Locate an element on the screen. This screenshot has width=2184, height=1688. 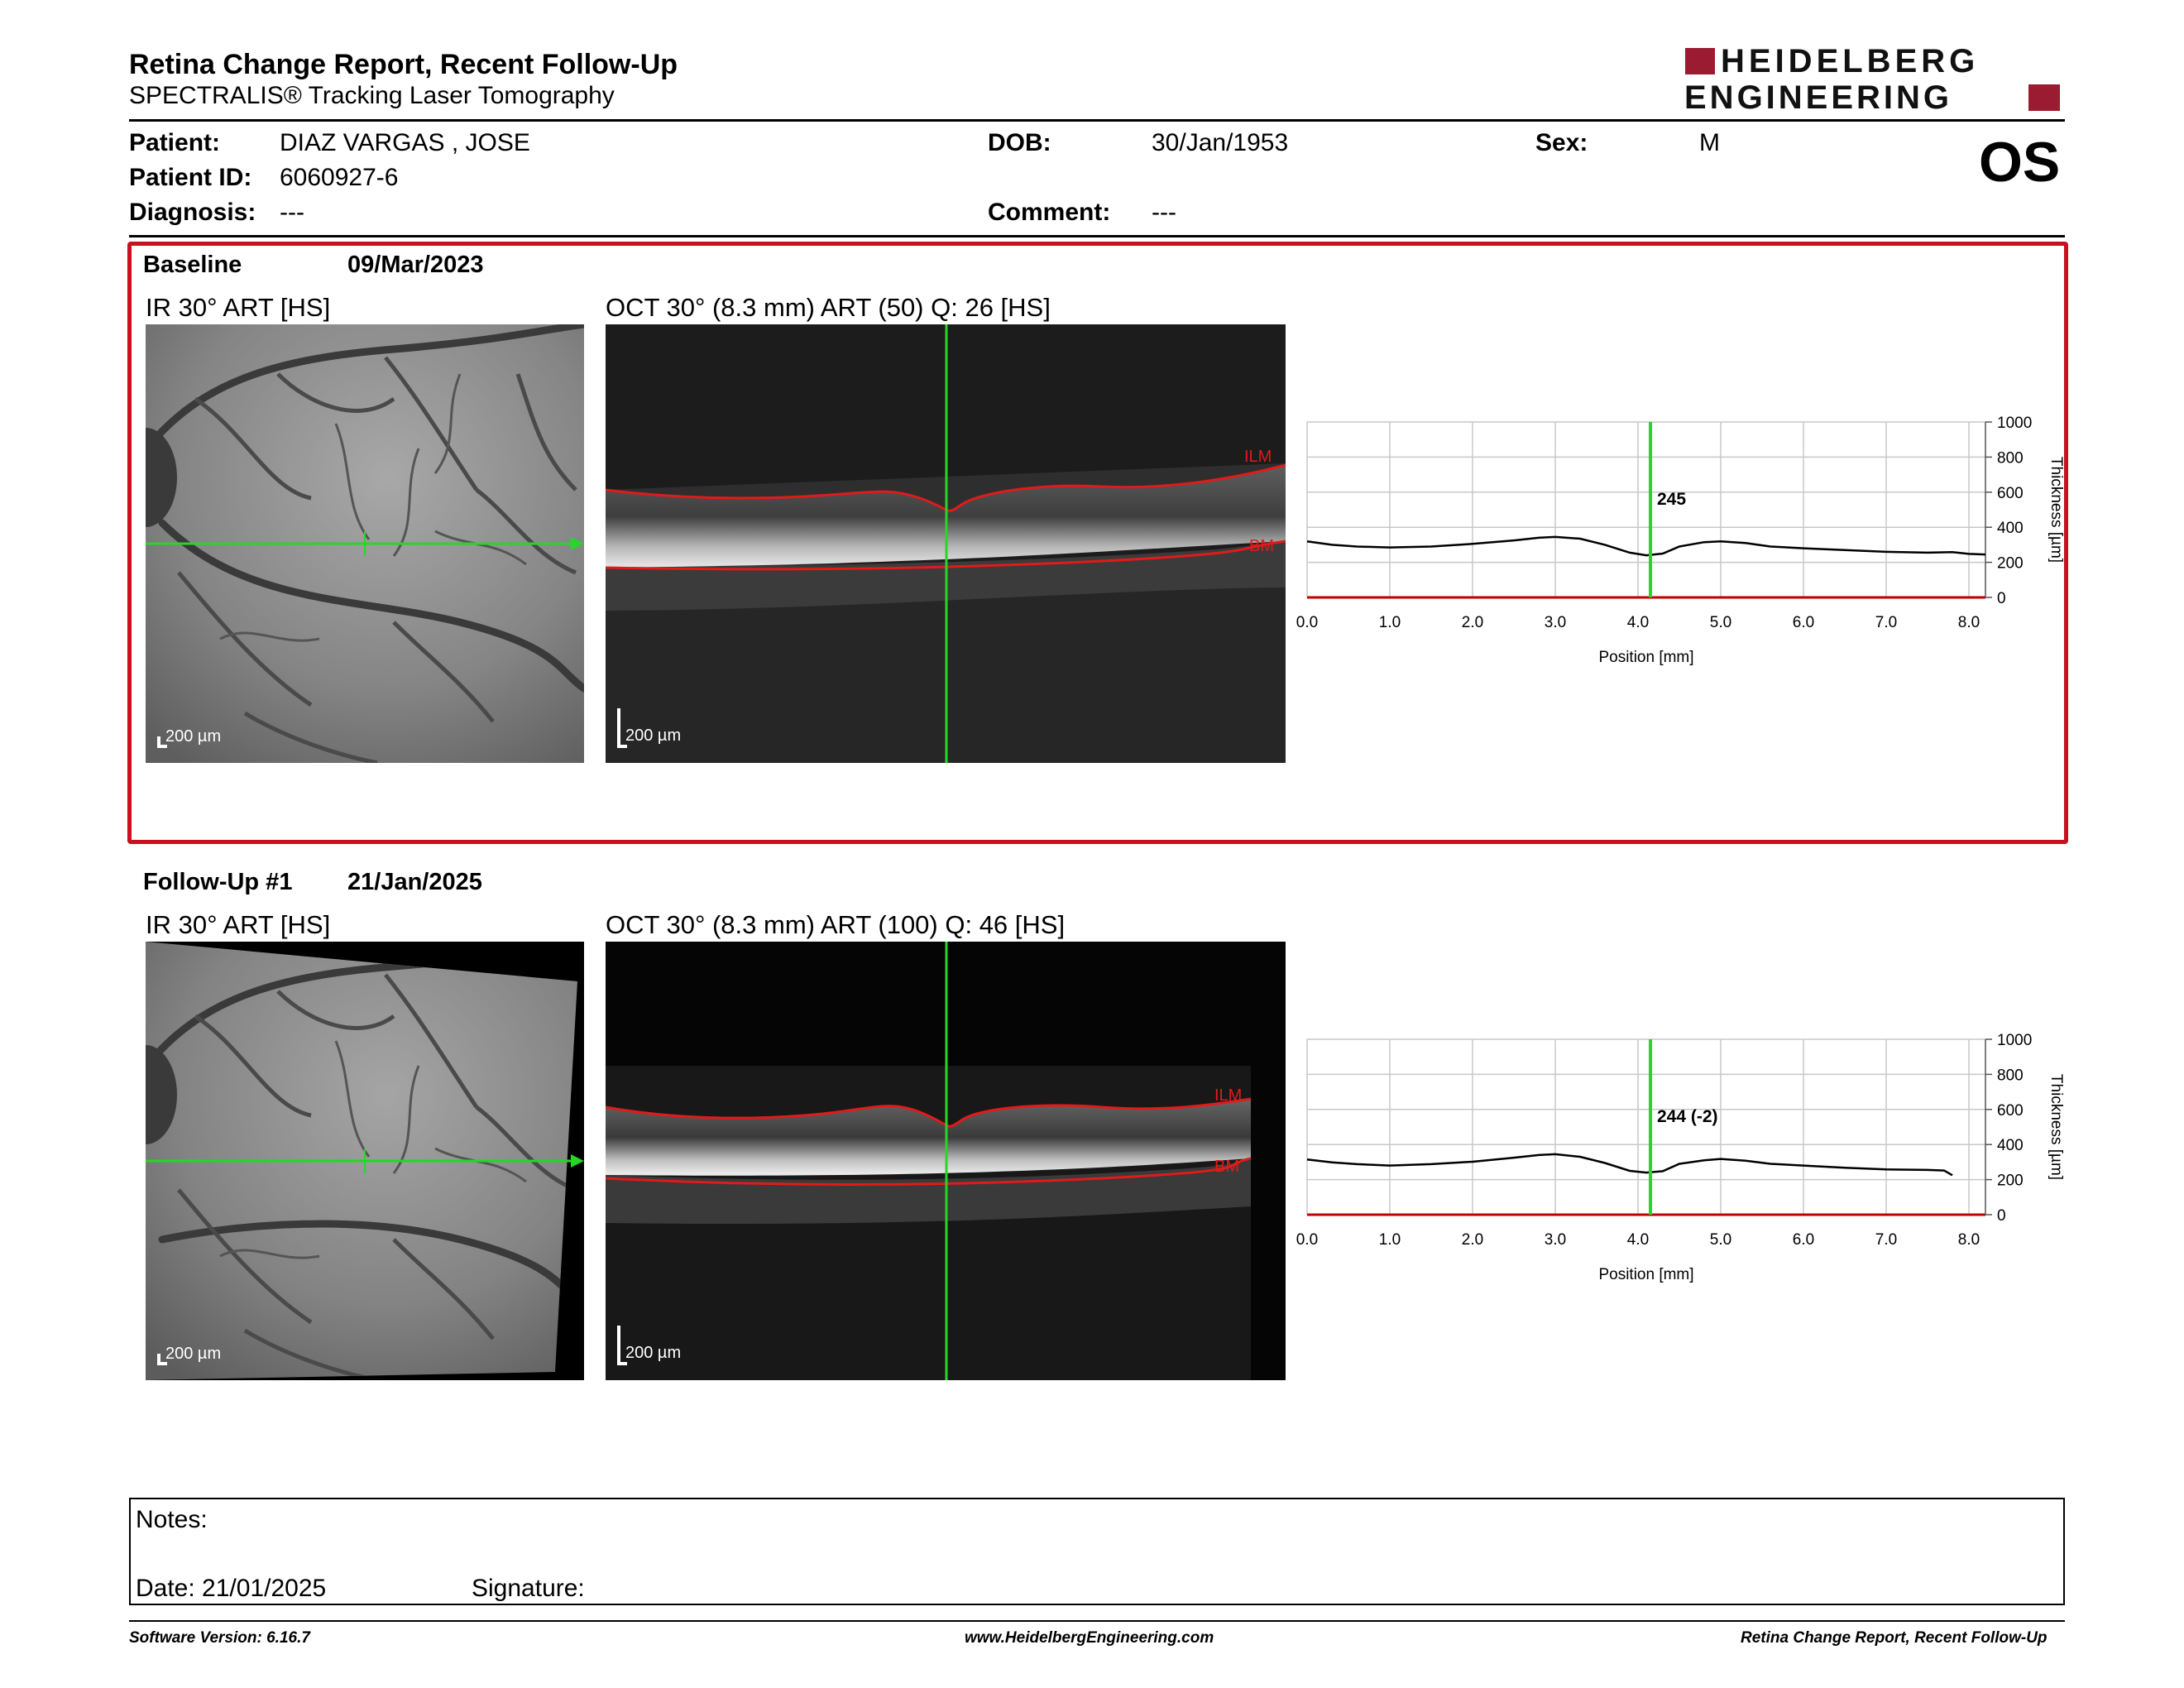
followup-ir-scale-text: 200 µm is located at coordinates (193, 1354).